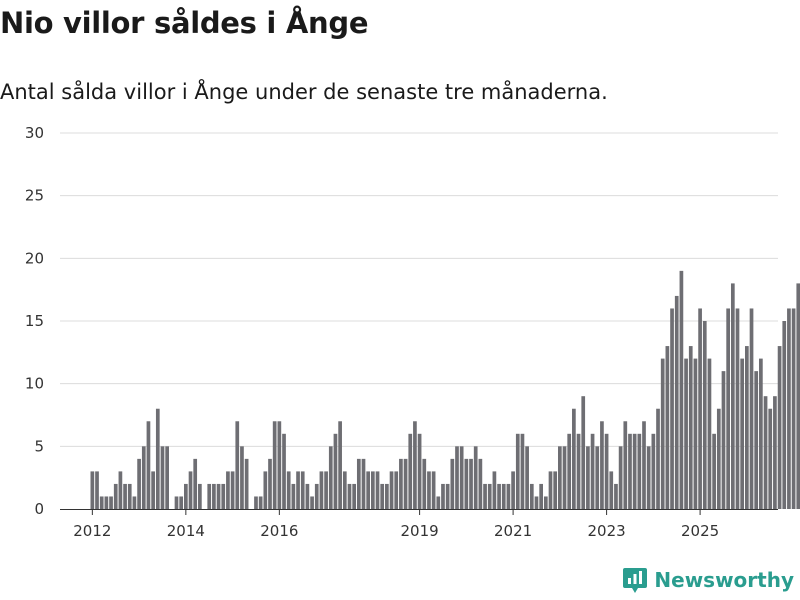 This screenshot has width=800, height=600. I want to click on y-tick-label: 15, so click(34, 321).